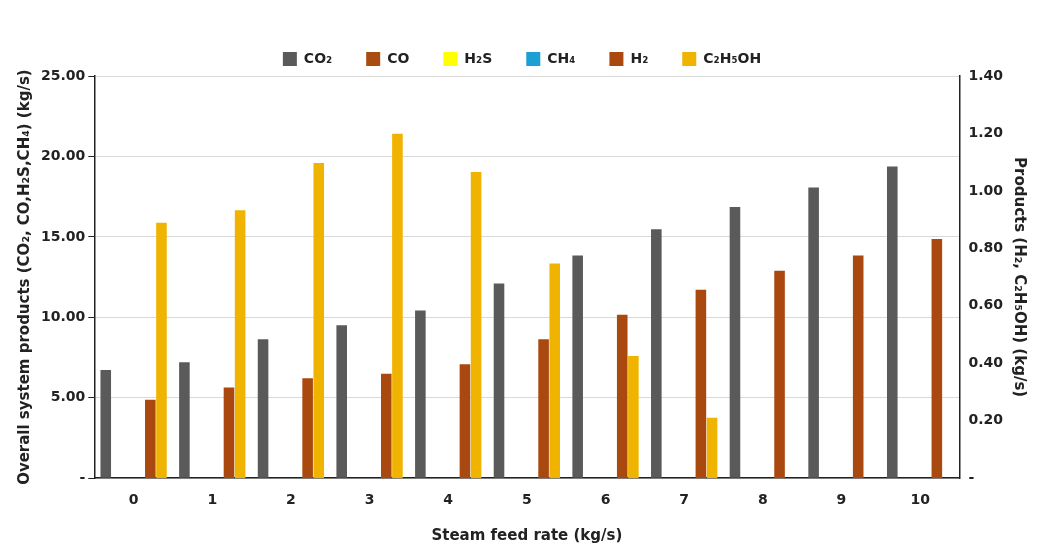 Image resolution: width=1050 pixels, height=557 pixels. Describe the element at coordinates (291, 499) in the screenshot. I see `x-tick-label: 2` at that location.